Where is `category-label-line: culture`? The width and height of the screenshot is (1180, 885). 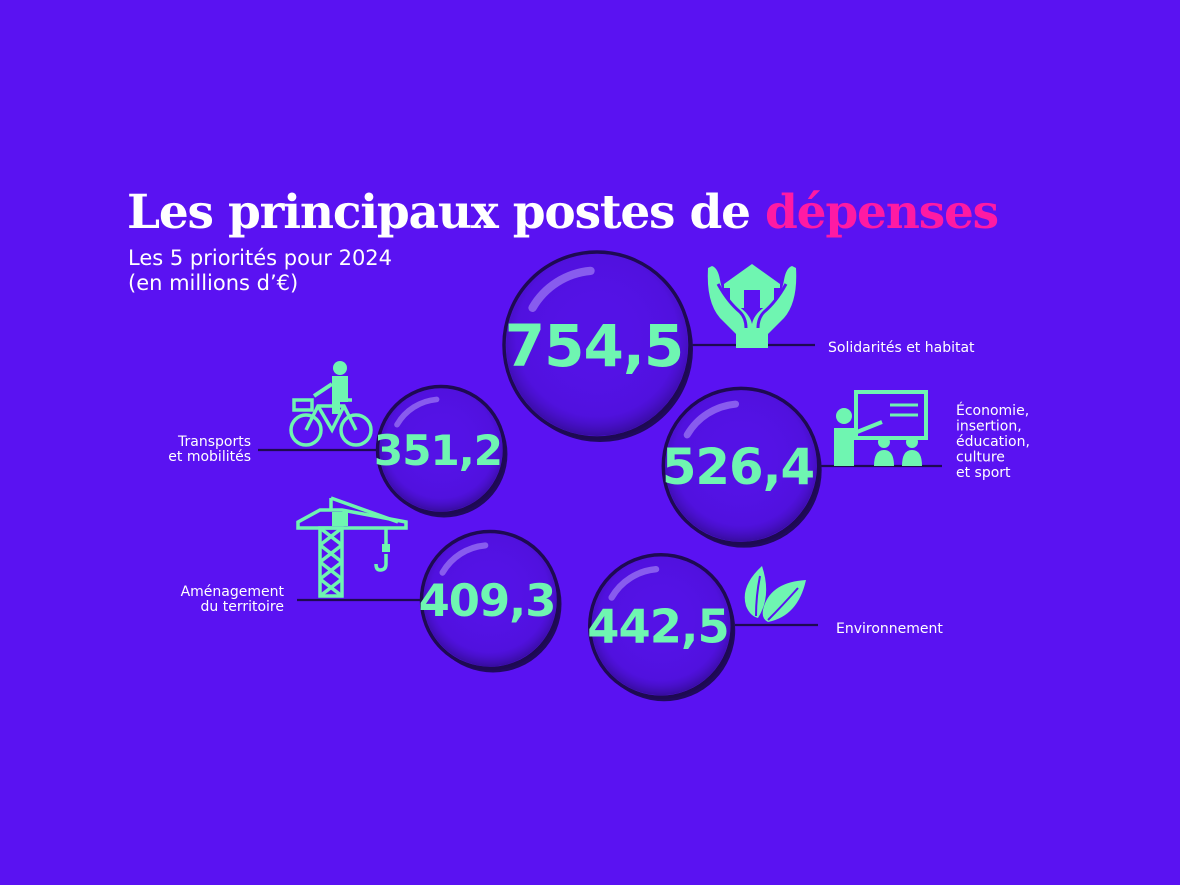 category-label-line: culture is located at coordinates (980, 458).